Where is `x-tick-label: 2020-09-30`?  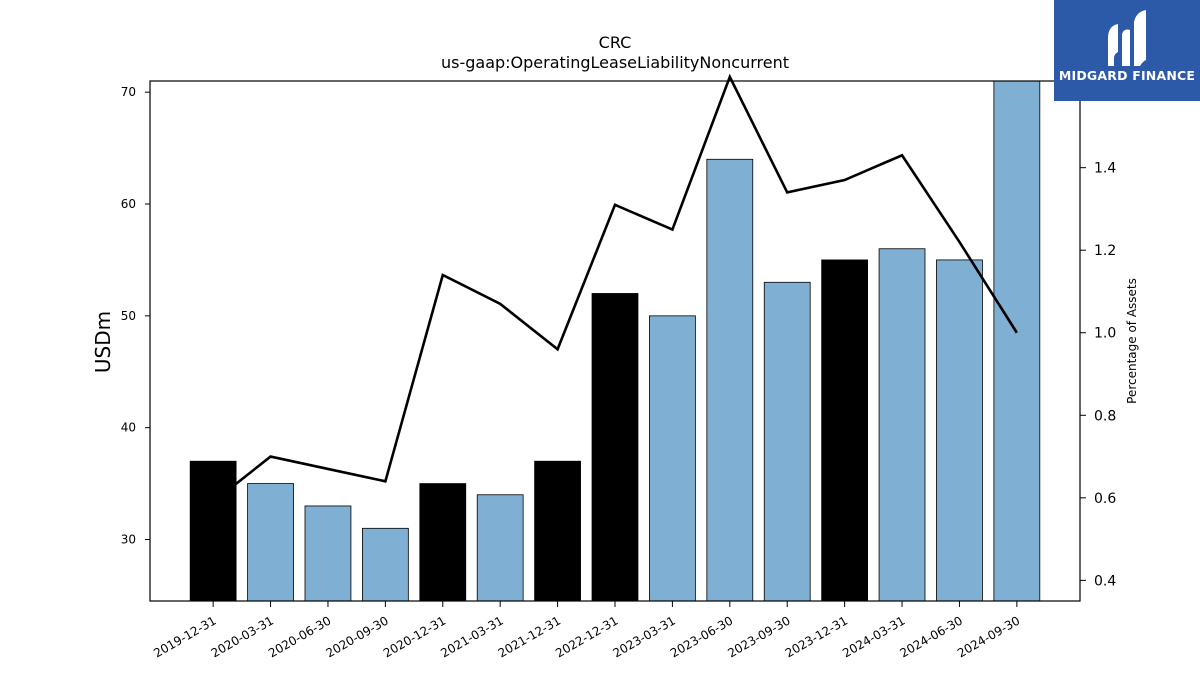
x-tick-label: 2020-09-30 is located at coordinates (356, 636).